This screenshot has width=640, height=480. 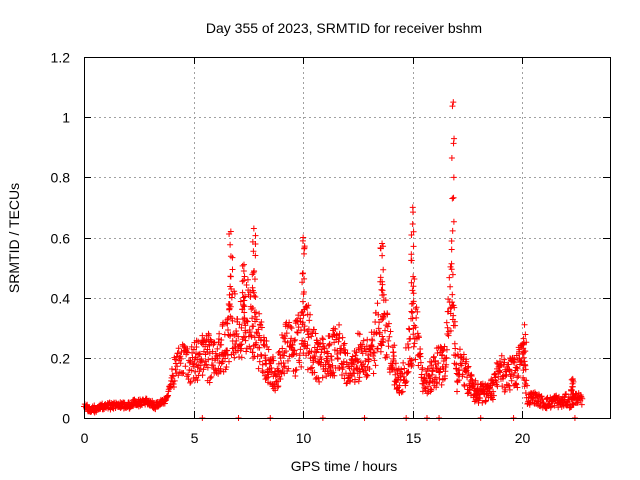 I want to click on y-tick-label: 0.8, so click(x=61, y=178).